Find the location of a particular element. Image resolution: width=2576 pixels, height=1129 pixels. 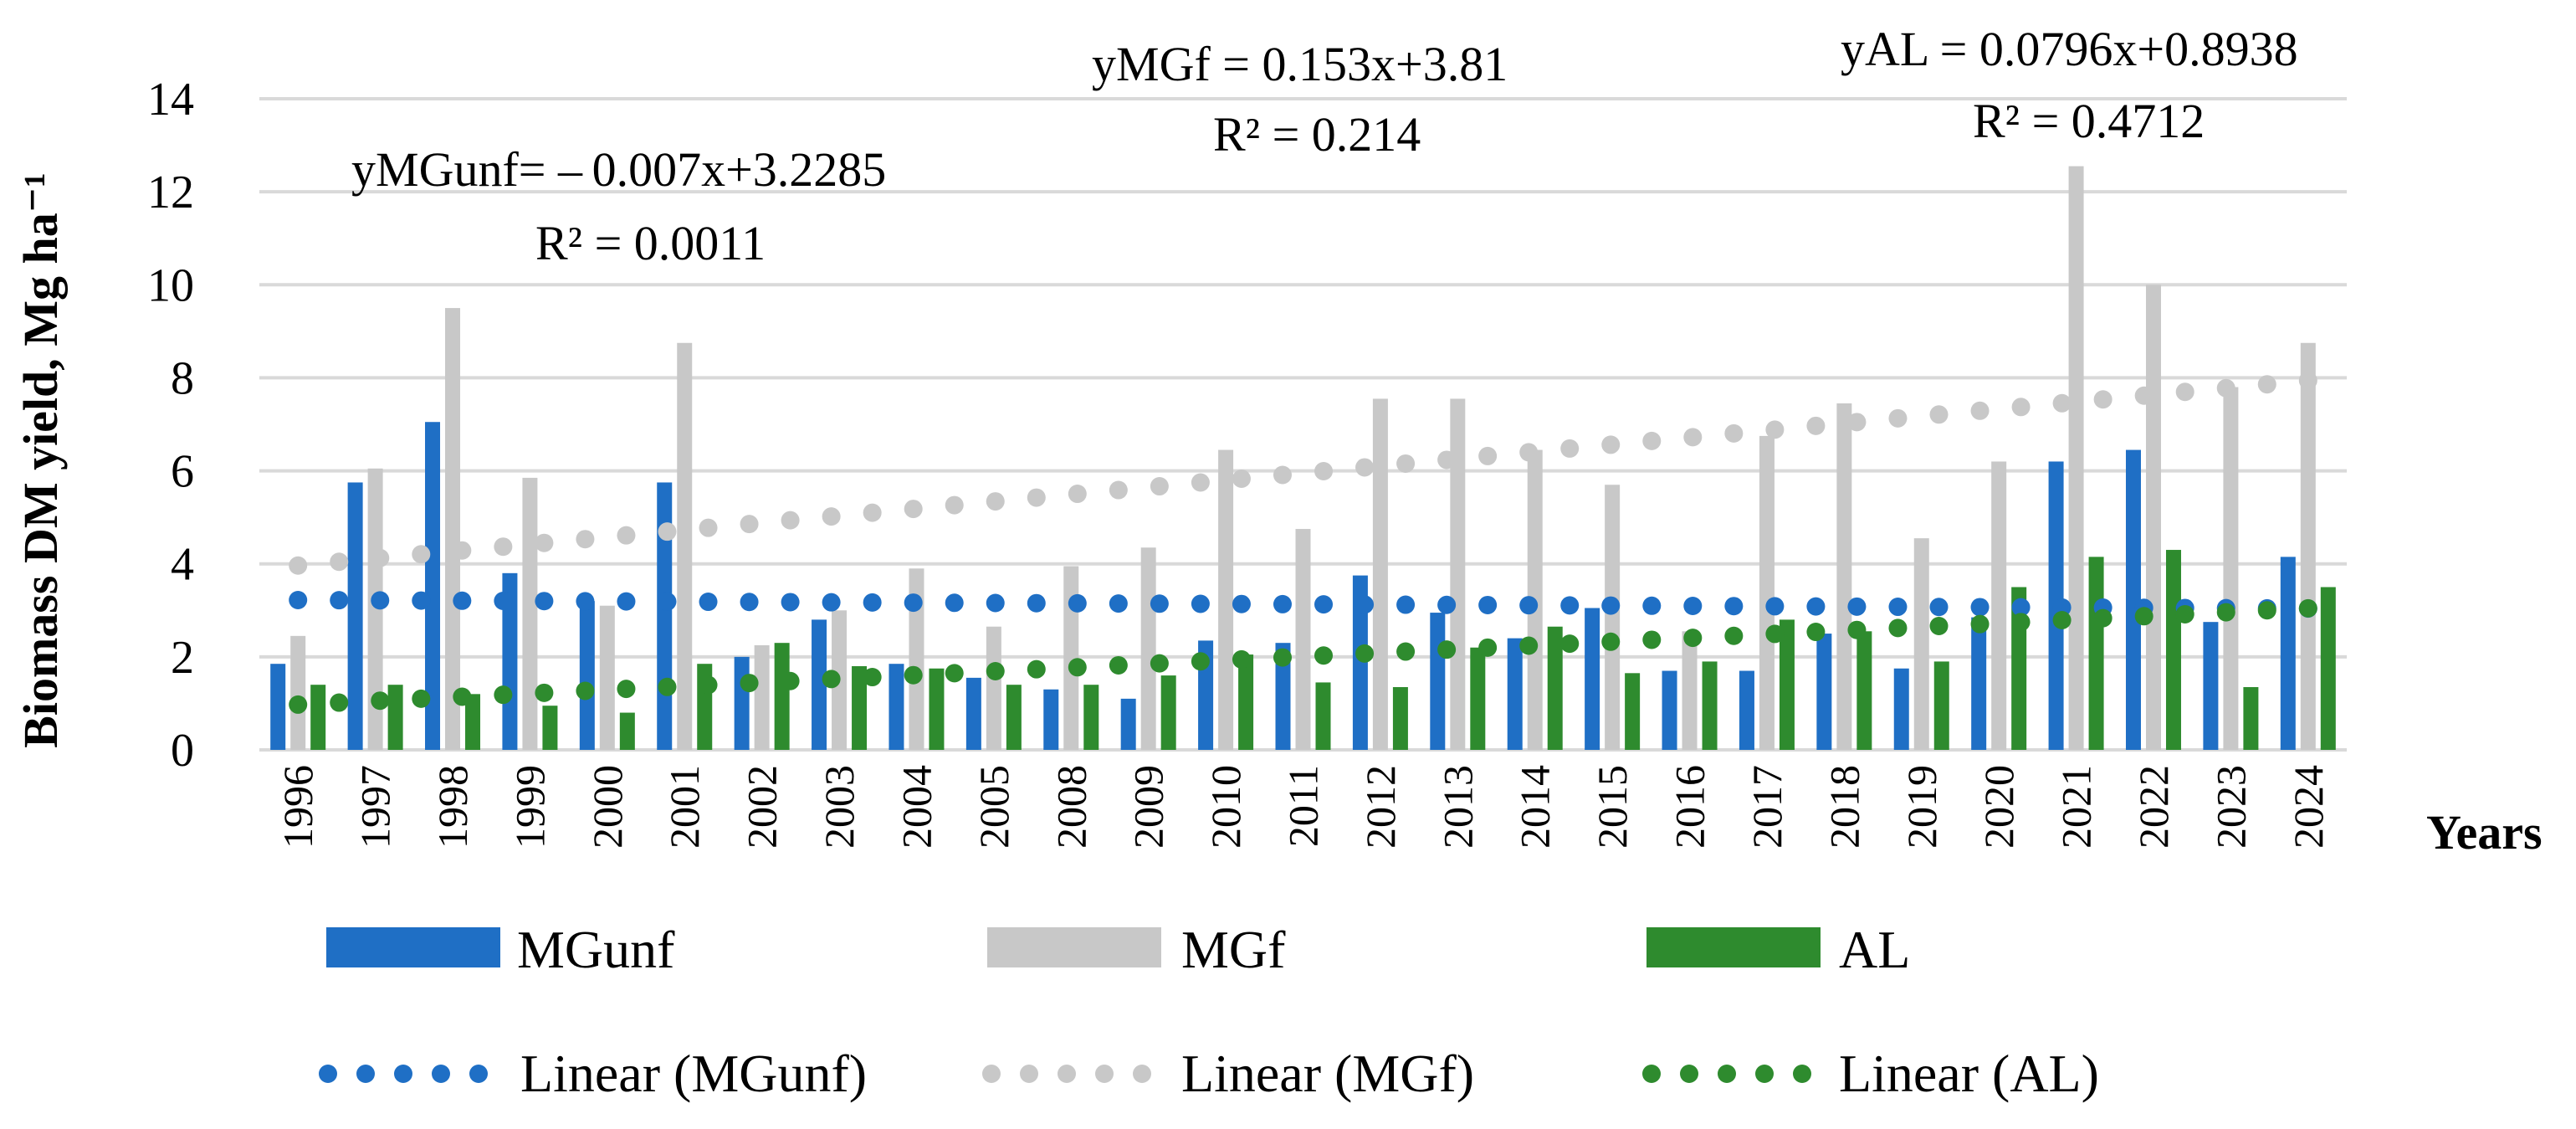

bar-mgf-2013 is located at coordinates (1458, 574).